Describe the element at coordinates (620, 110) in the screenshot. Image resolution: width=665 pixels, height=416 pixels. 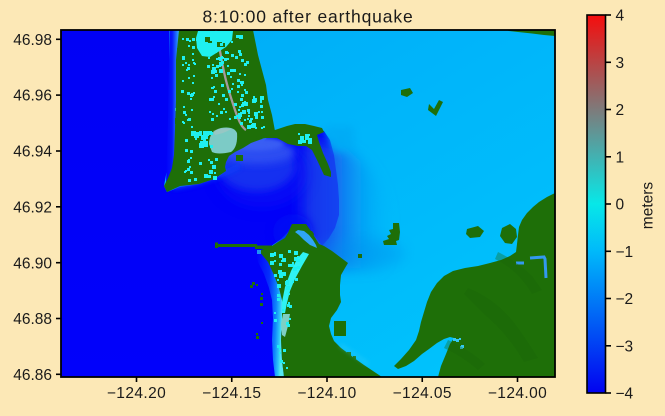
I see `svg-text: 2` at that location.